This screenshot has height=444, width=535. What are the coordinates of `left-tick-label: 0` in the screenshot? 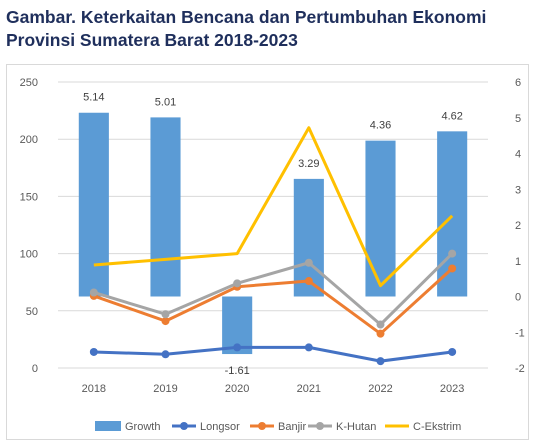 It's located at (35, 369).